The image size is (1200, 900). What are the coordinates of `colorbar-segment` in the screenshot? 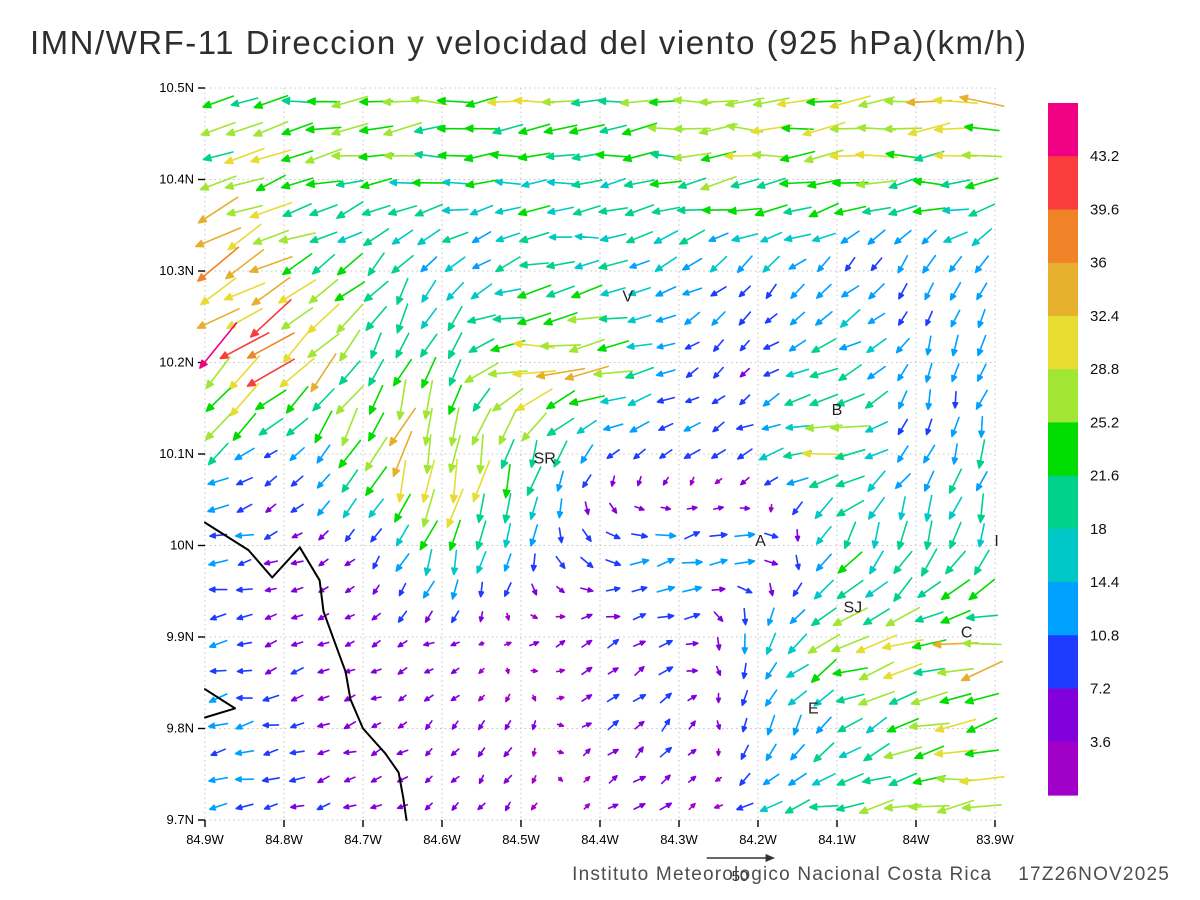 It's located at (1063, 342).